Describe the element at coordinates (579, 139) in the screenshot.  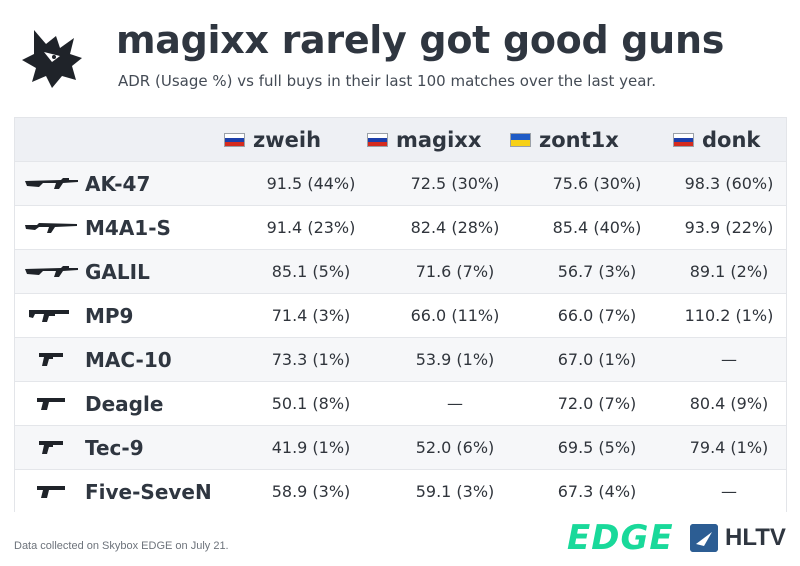
I see `player-name: zont1x` at that location.